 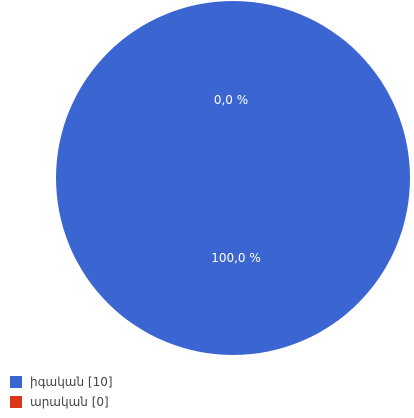 What do you see at coordinates (16, 382) in the screenshot?
I see `legend-swatch-blue` at bounding box center [16, 382].